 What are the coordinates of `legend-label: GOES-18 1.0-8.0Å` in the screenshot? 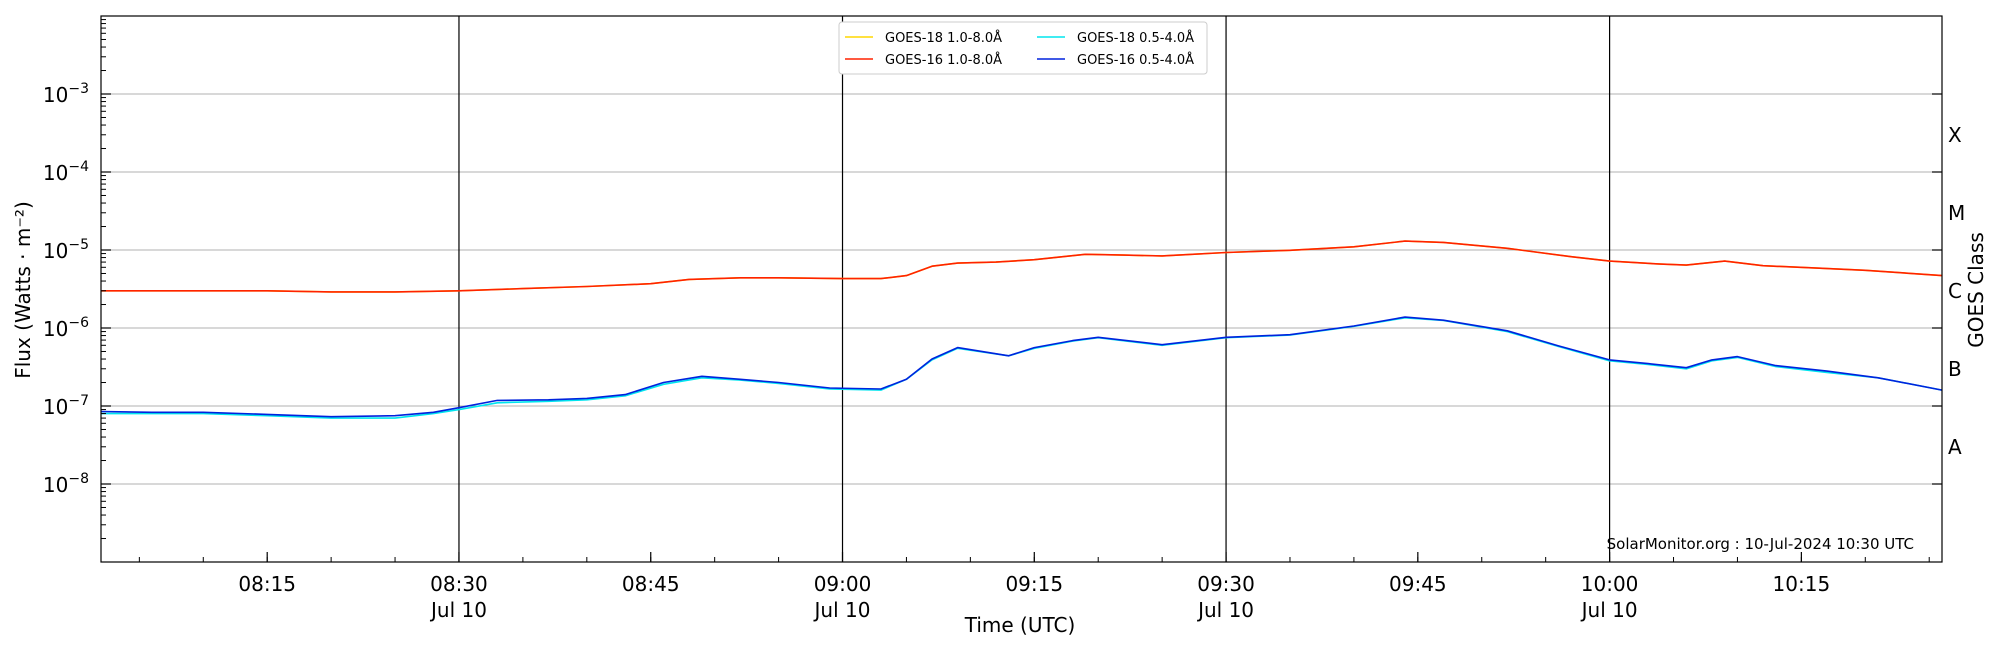 It's located at (943, 38).